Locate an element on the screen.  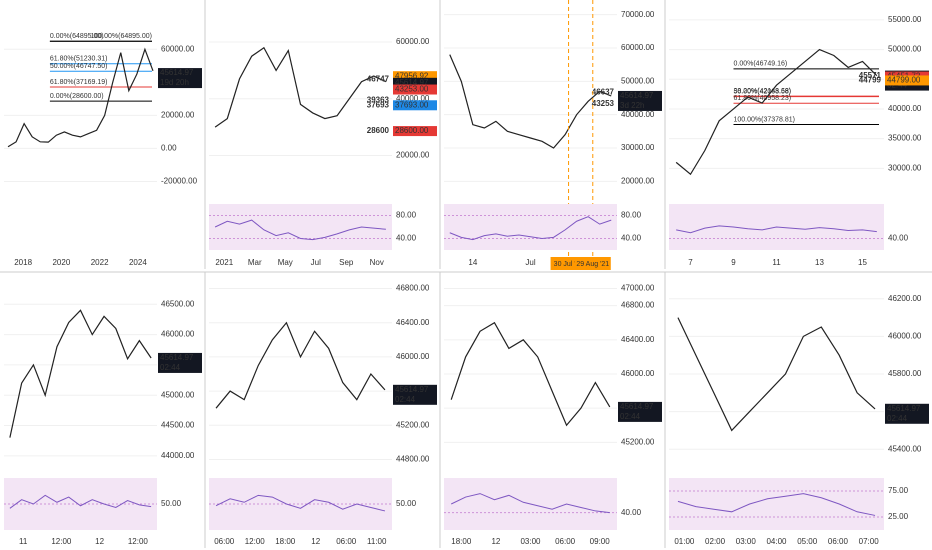
x-tick-label: Sep is located at coordinates (346, 262).